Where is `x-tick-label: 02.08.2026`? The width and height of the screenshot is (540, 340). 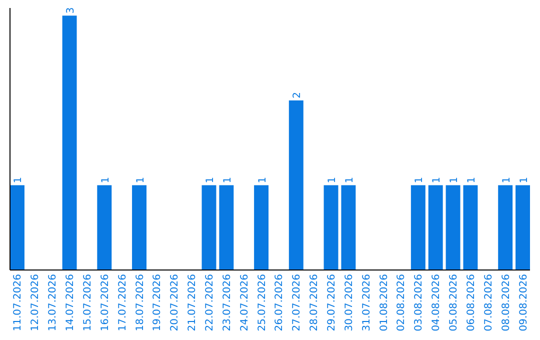 x-tick-label: 02.08.2026 is located at coordinates (402, 303).